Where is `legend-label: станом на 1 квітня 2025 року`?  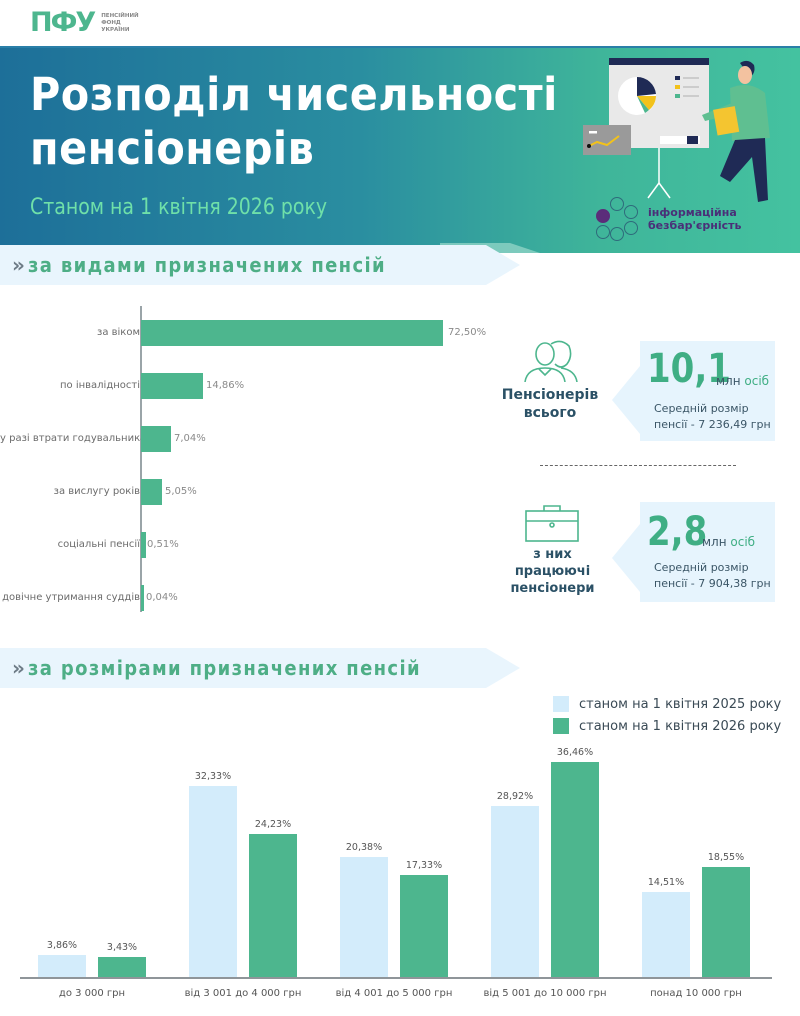 legend-label: станом на 1 квітня 2025 року is located at coordinates (680, 704).